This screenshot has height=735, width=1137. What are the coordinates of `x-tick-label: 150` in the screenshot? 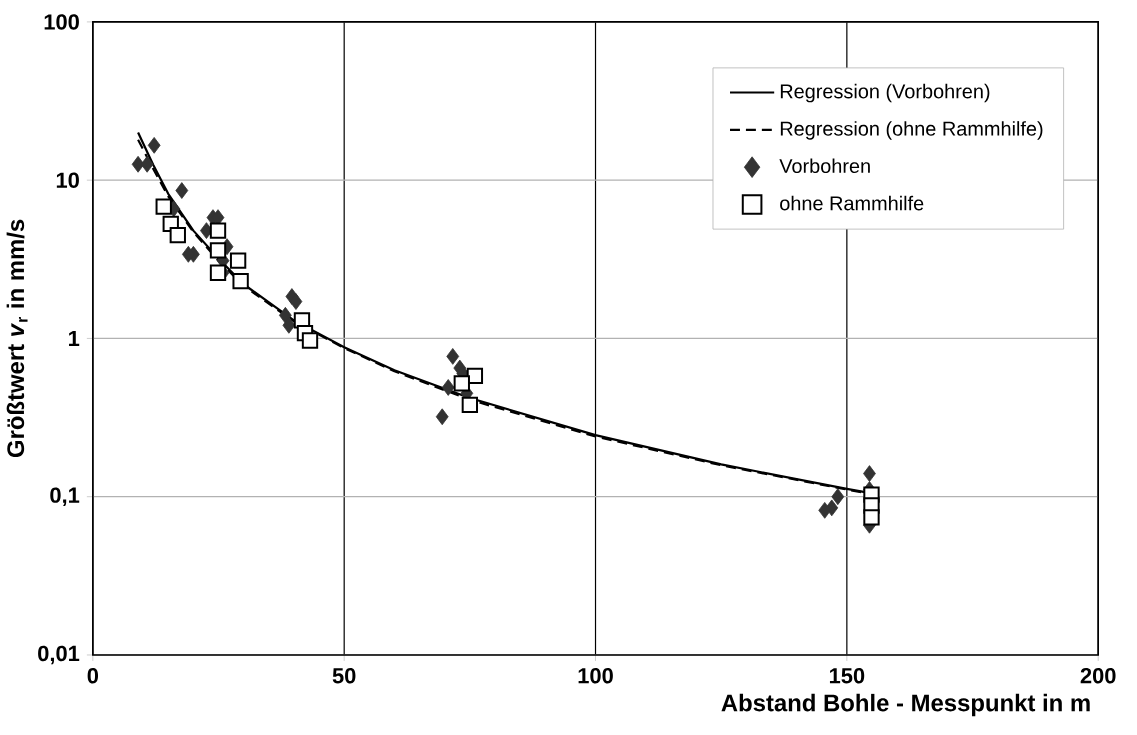 It's located at (847, 676).